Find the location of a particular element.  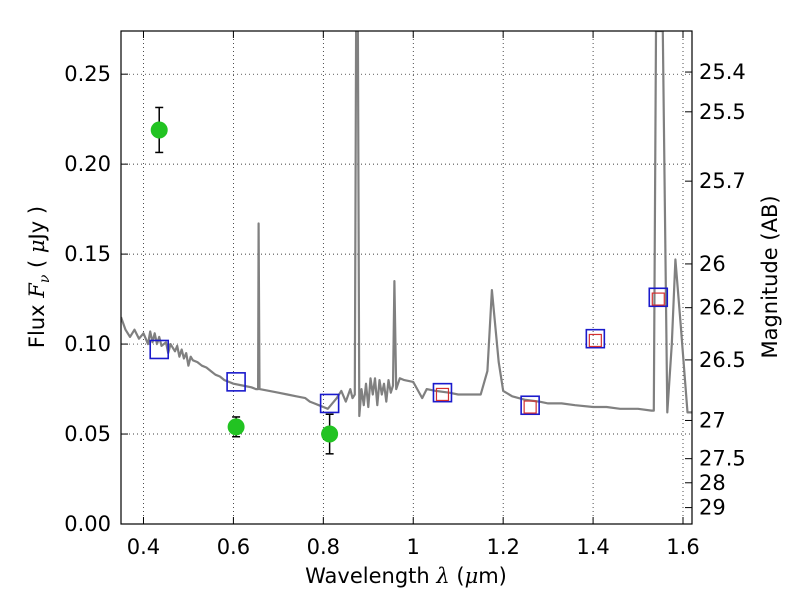

x-axis-label-mu: μ is located at coordinates (472, 576).